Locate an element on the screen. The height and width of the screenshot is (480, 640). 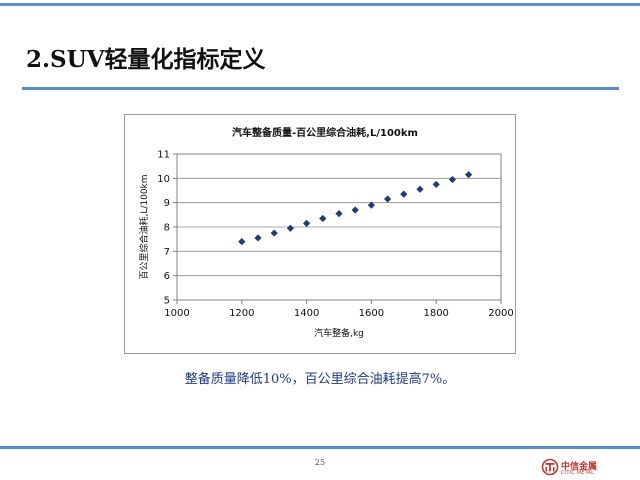
chart-title: 汽车整备质量-百公里综合油耗,L/100km is located at coordinates (325, 132).